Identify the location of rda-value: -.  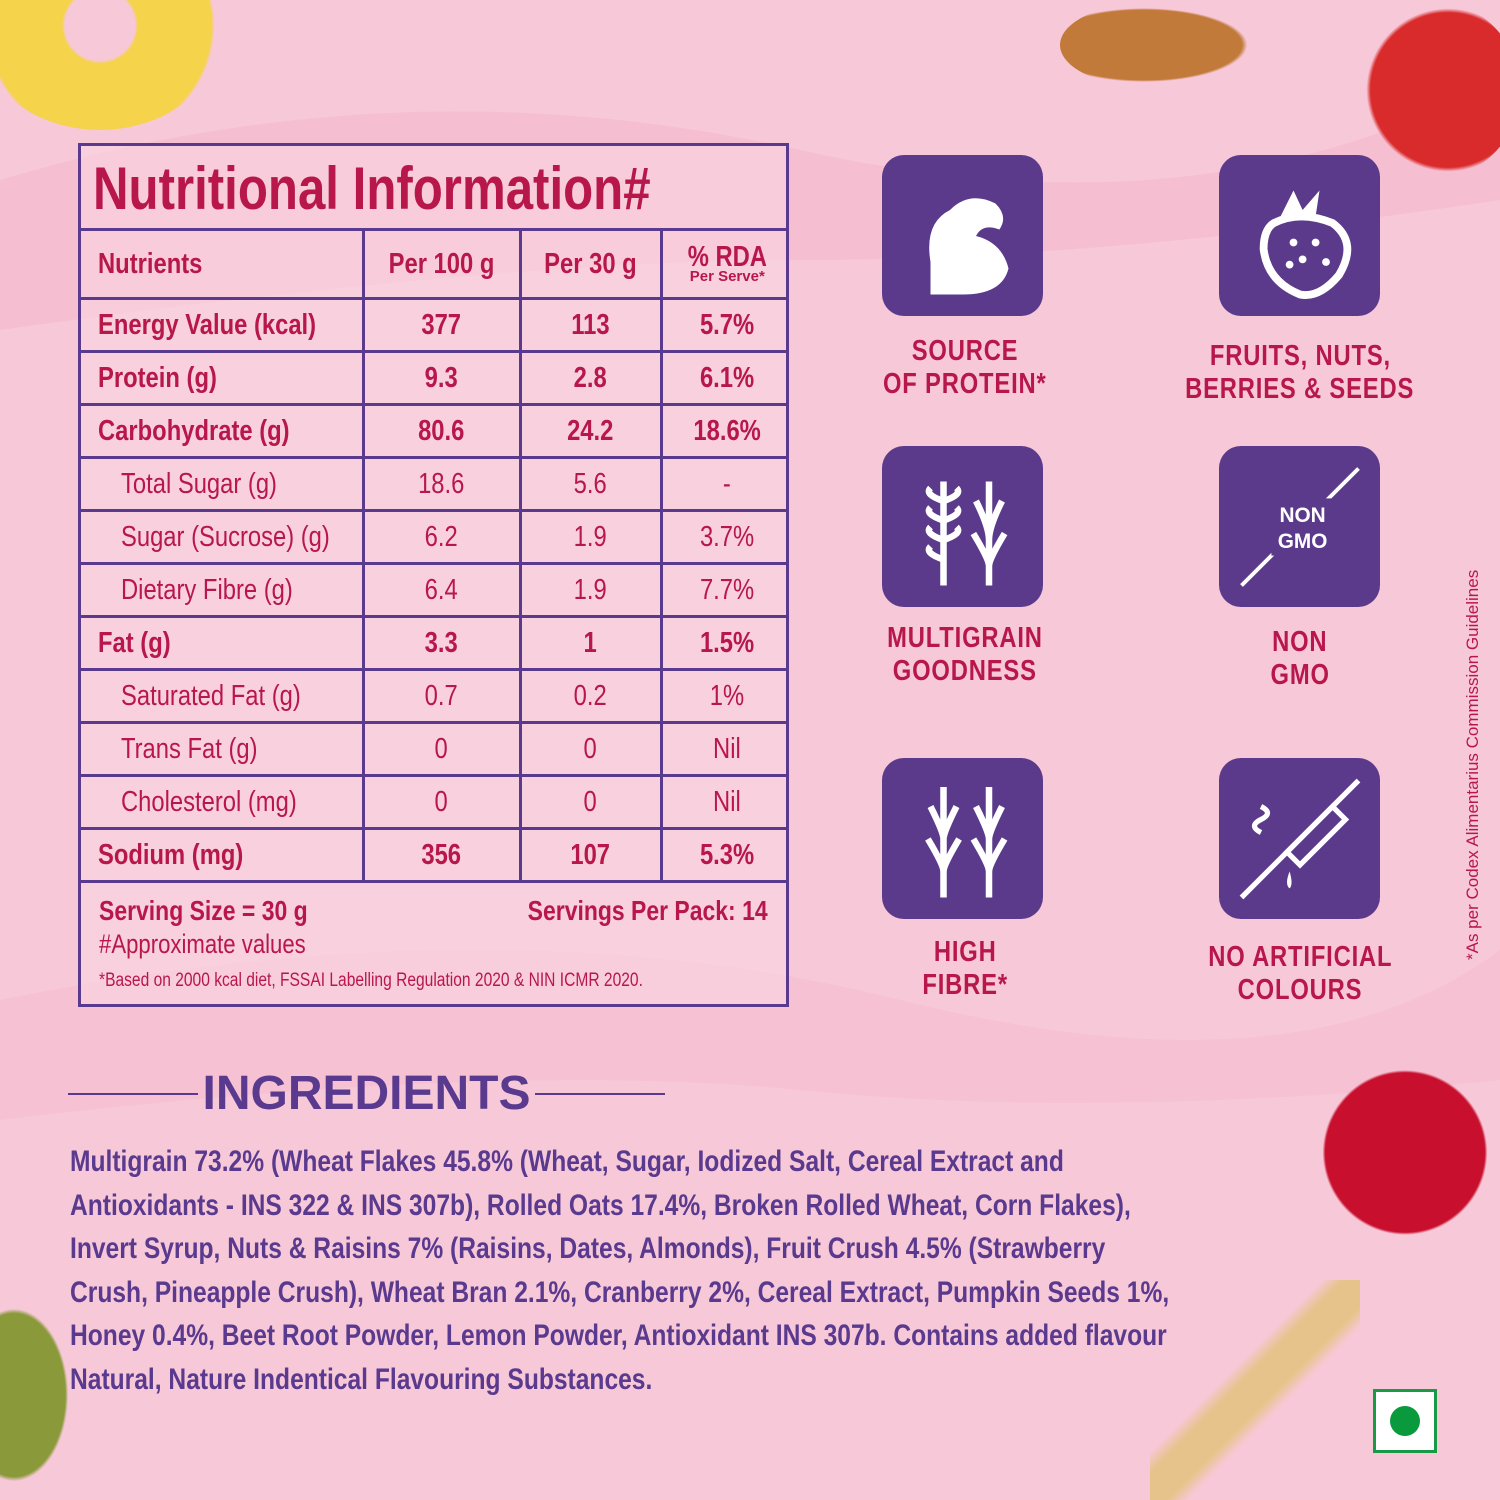
(727, 483).